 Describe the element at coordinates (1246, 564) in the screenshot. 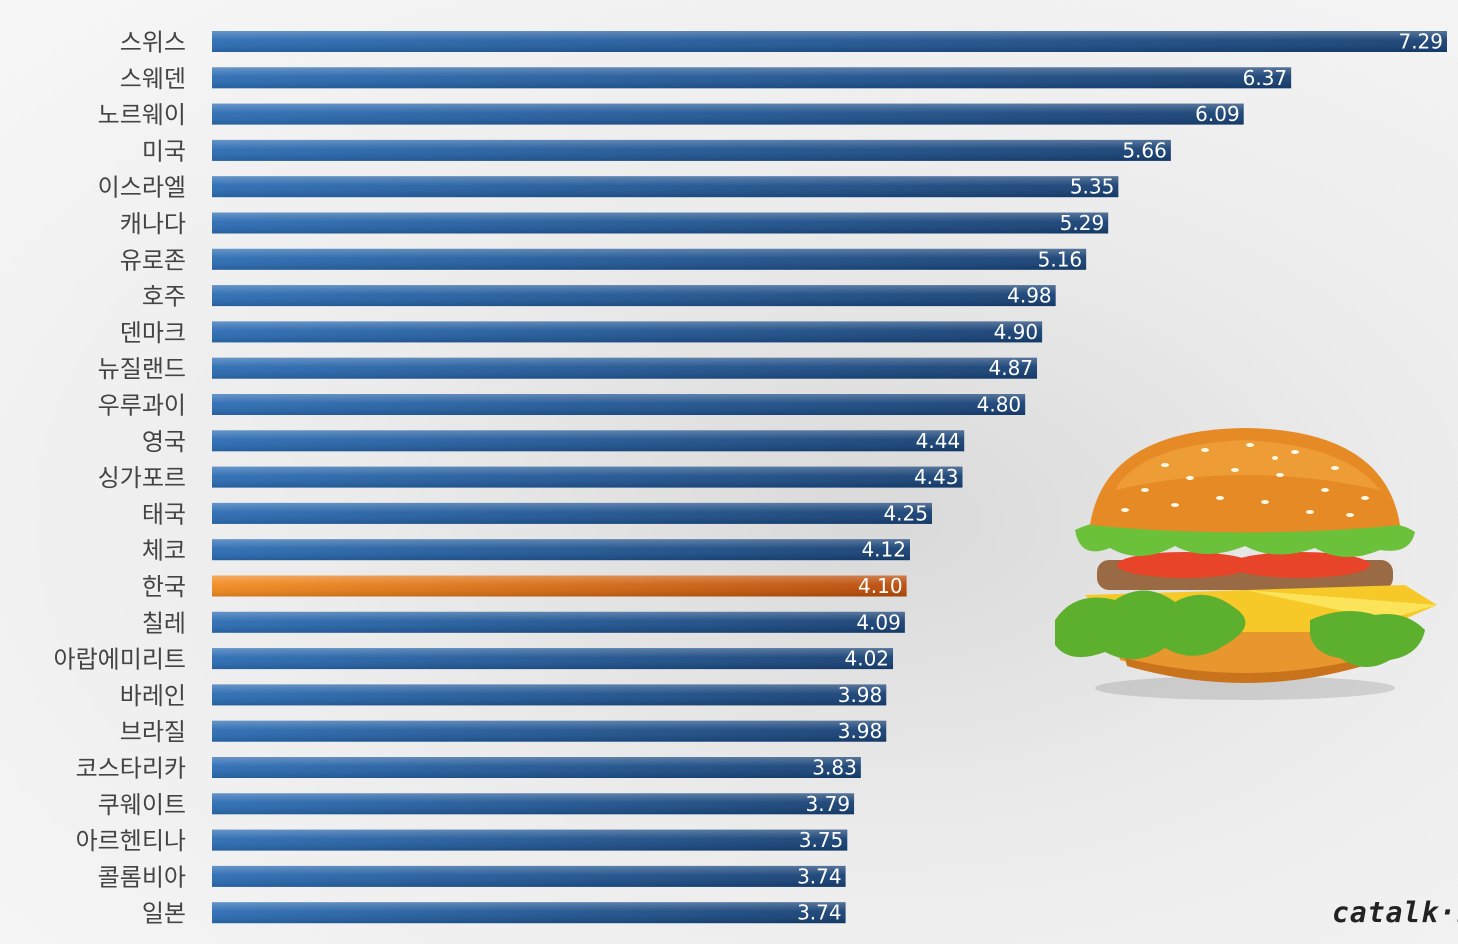

I see `hamburger-icon` at that location.